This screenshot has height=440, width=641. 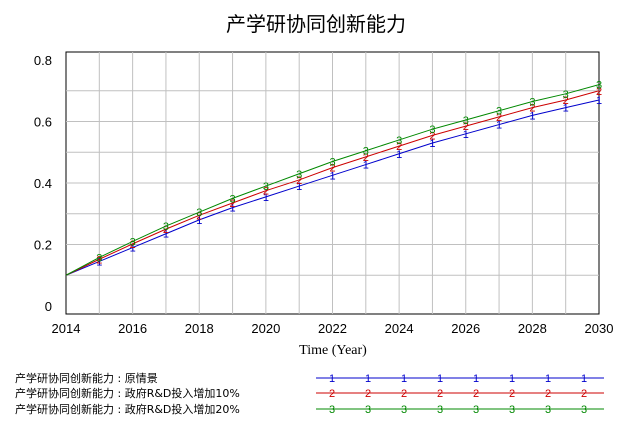 What do you see at coordinates (43, 122) in the screenshot?
I see `y-tick-label: 0.6` at bounding box center [43, 122].